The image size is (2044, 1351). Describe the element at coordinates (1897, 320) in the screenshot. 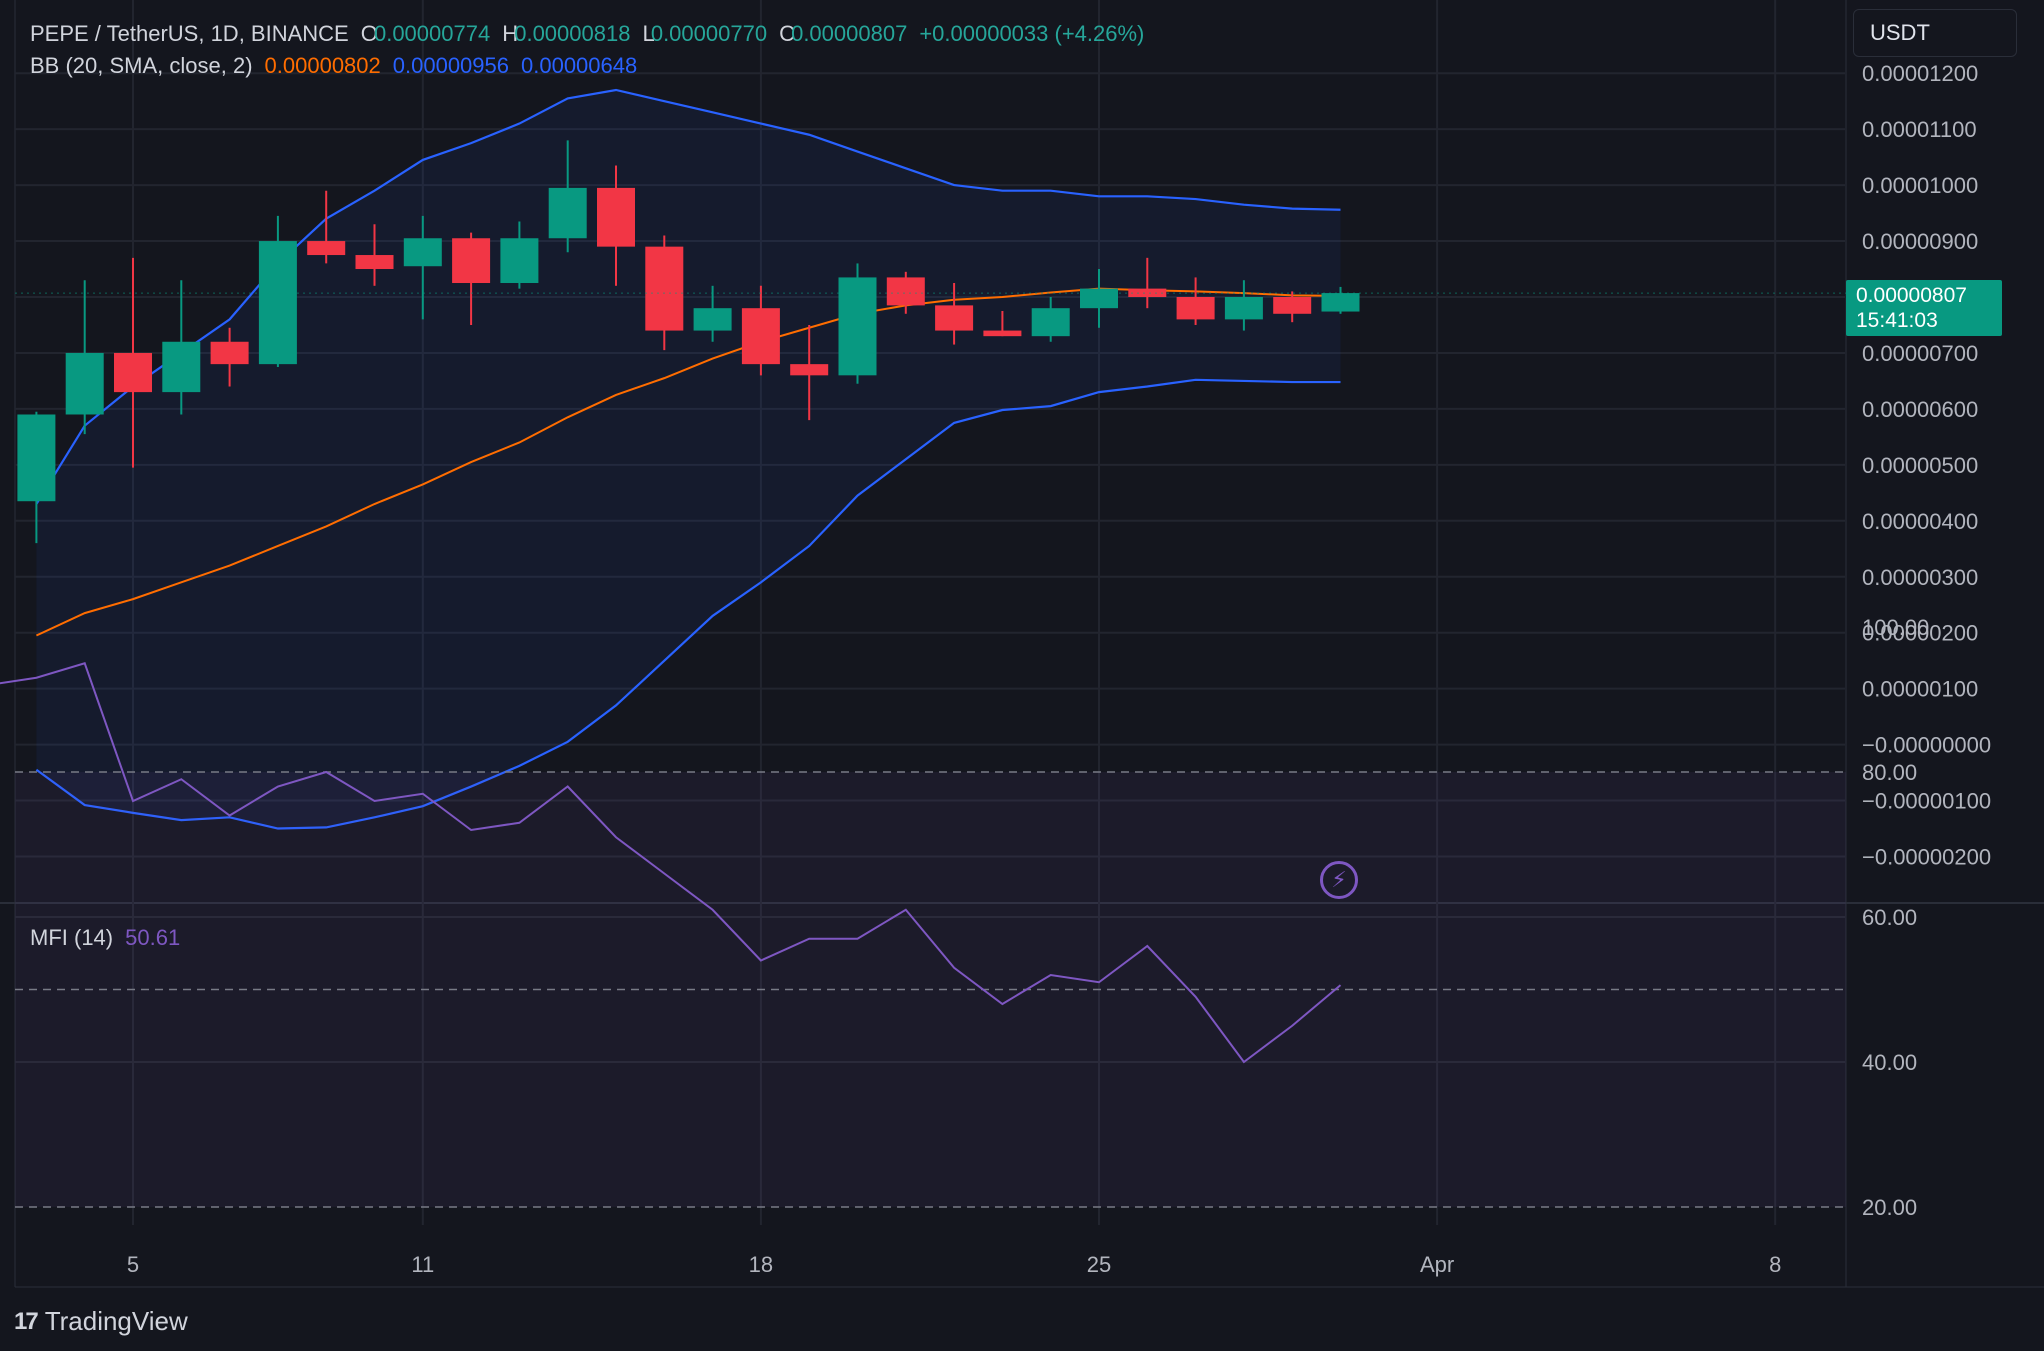

I see `bar-countdown: 15:41:03` at that location.